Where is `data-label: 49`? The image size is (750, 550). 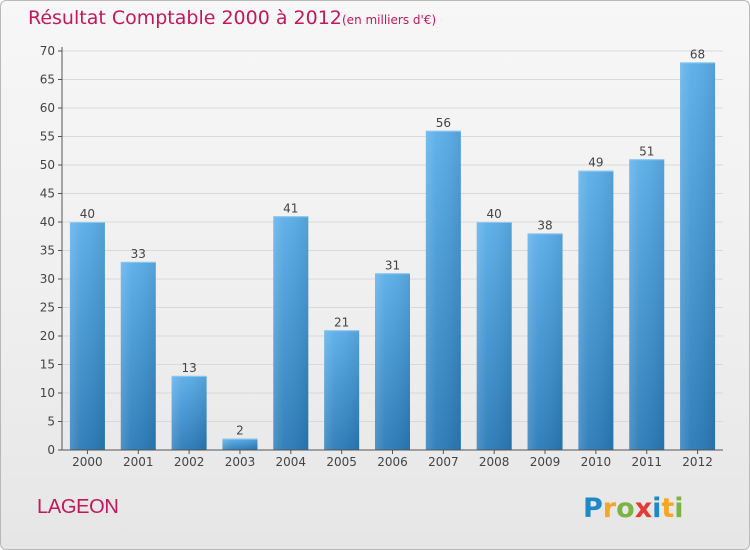
data-label: 49 is located at coordinates (595, 163).